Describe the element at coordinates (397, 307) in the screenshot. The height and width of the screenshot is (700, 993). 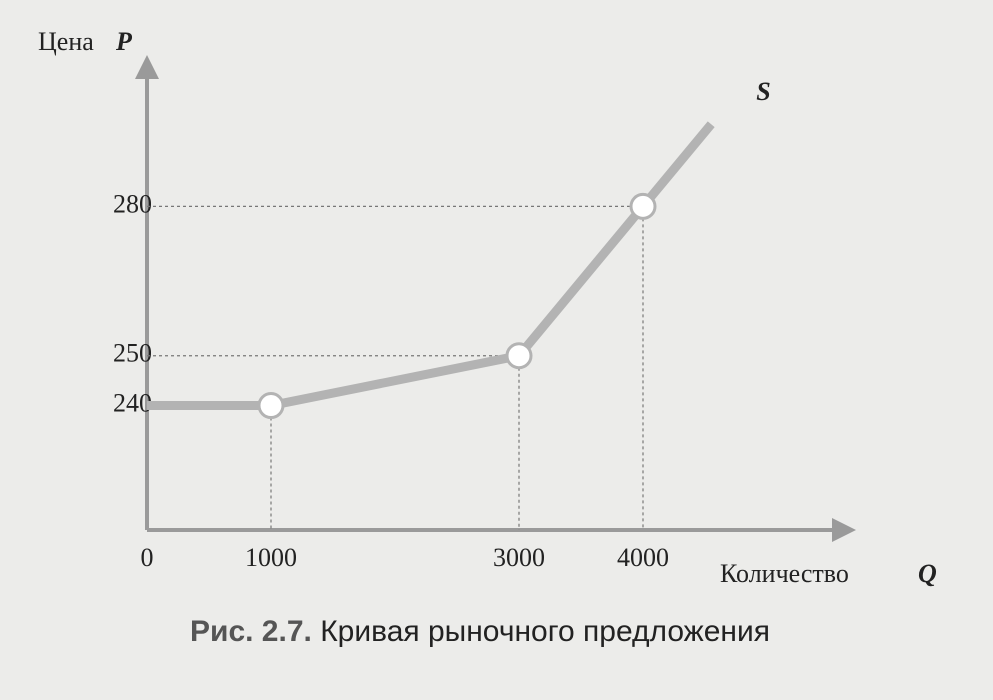
I see `supply-curve` at that location.